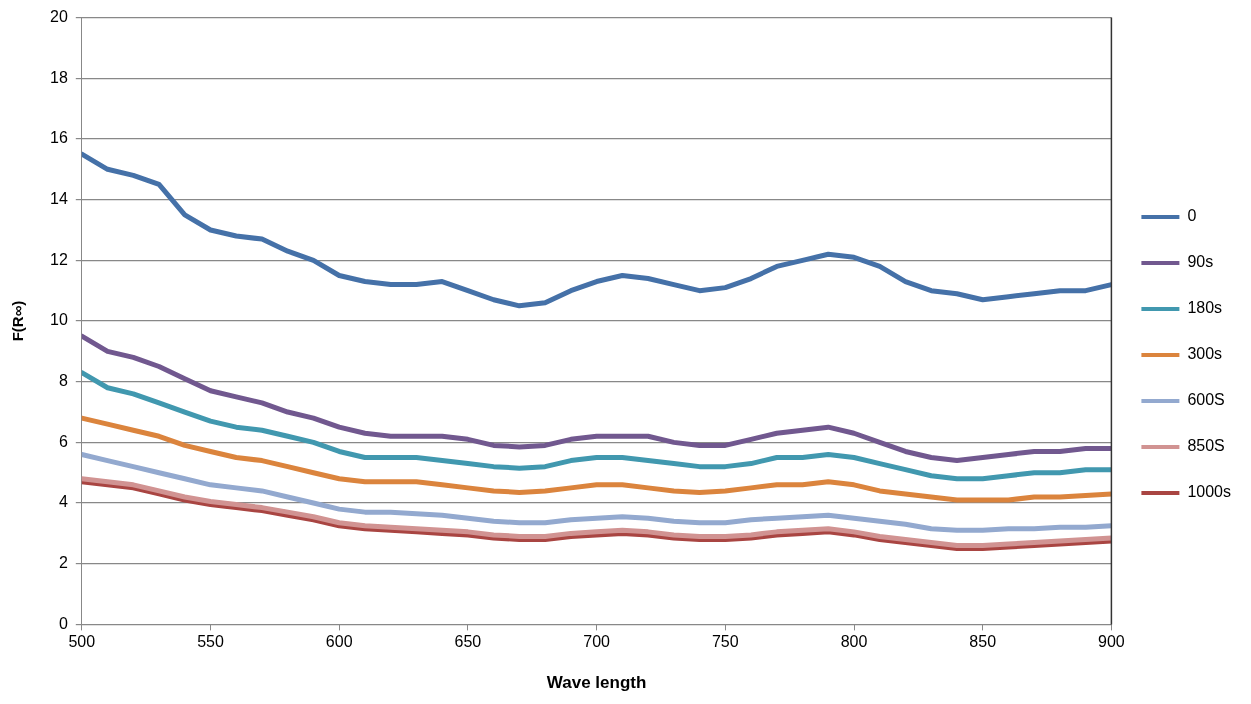 The image size is (1251, 704). Describe the element at coordinates (1111, 642) in the screenshot. I see `x-tick-label: 900` at that location.